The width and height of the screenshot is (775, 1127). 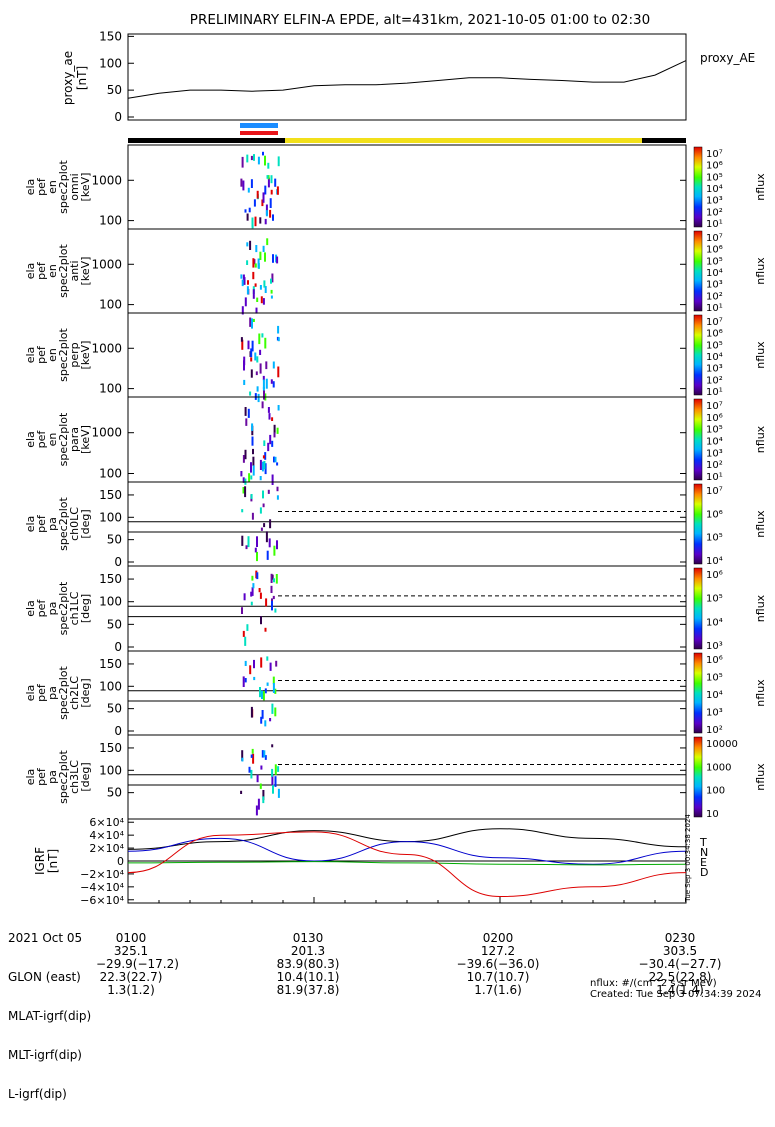 I want to click on panel-ylabel: ela, so click(x=30, y=777).